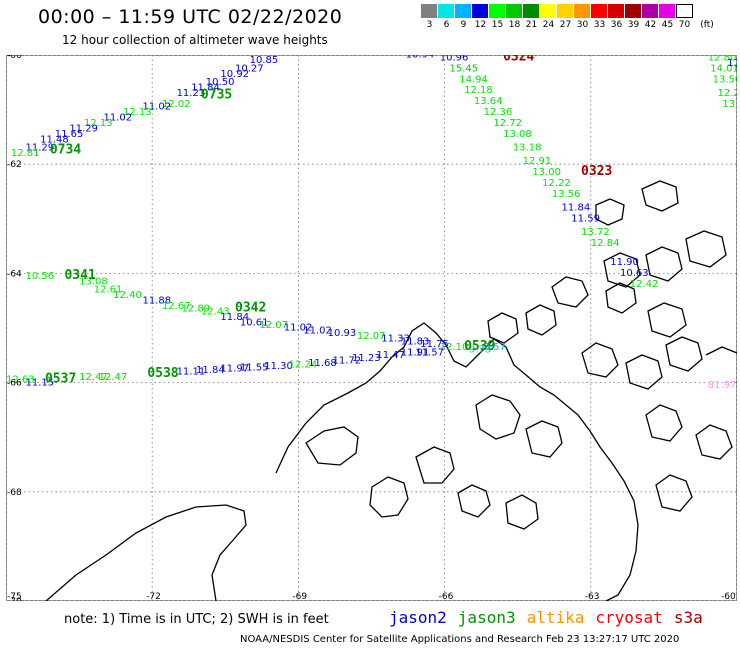 The height and width of the screenshot is (650, 740). I want to click on wave-height-value: 12.47, so click(113, 377).